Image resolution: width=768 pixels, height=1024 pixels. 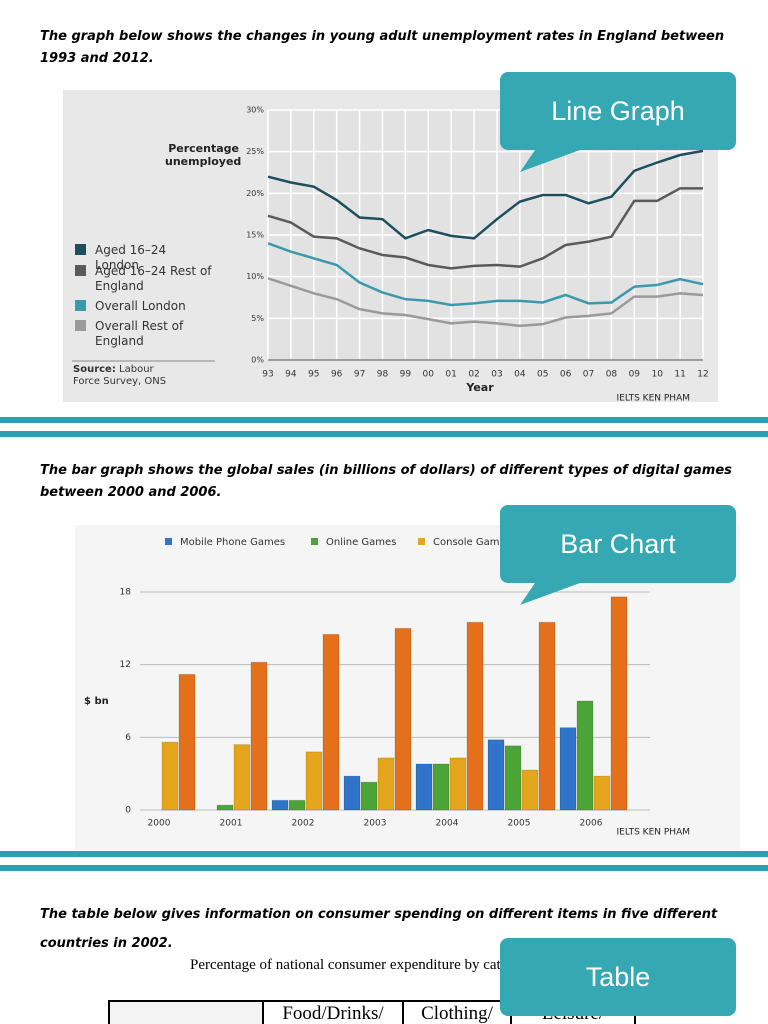 What do you see at coordinates (125, 665) in the screenshot?
I see `y-tick-label: 12` at bounding box center [125, 665].